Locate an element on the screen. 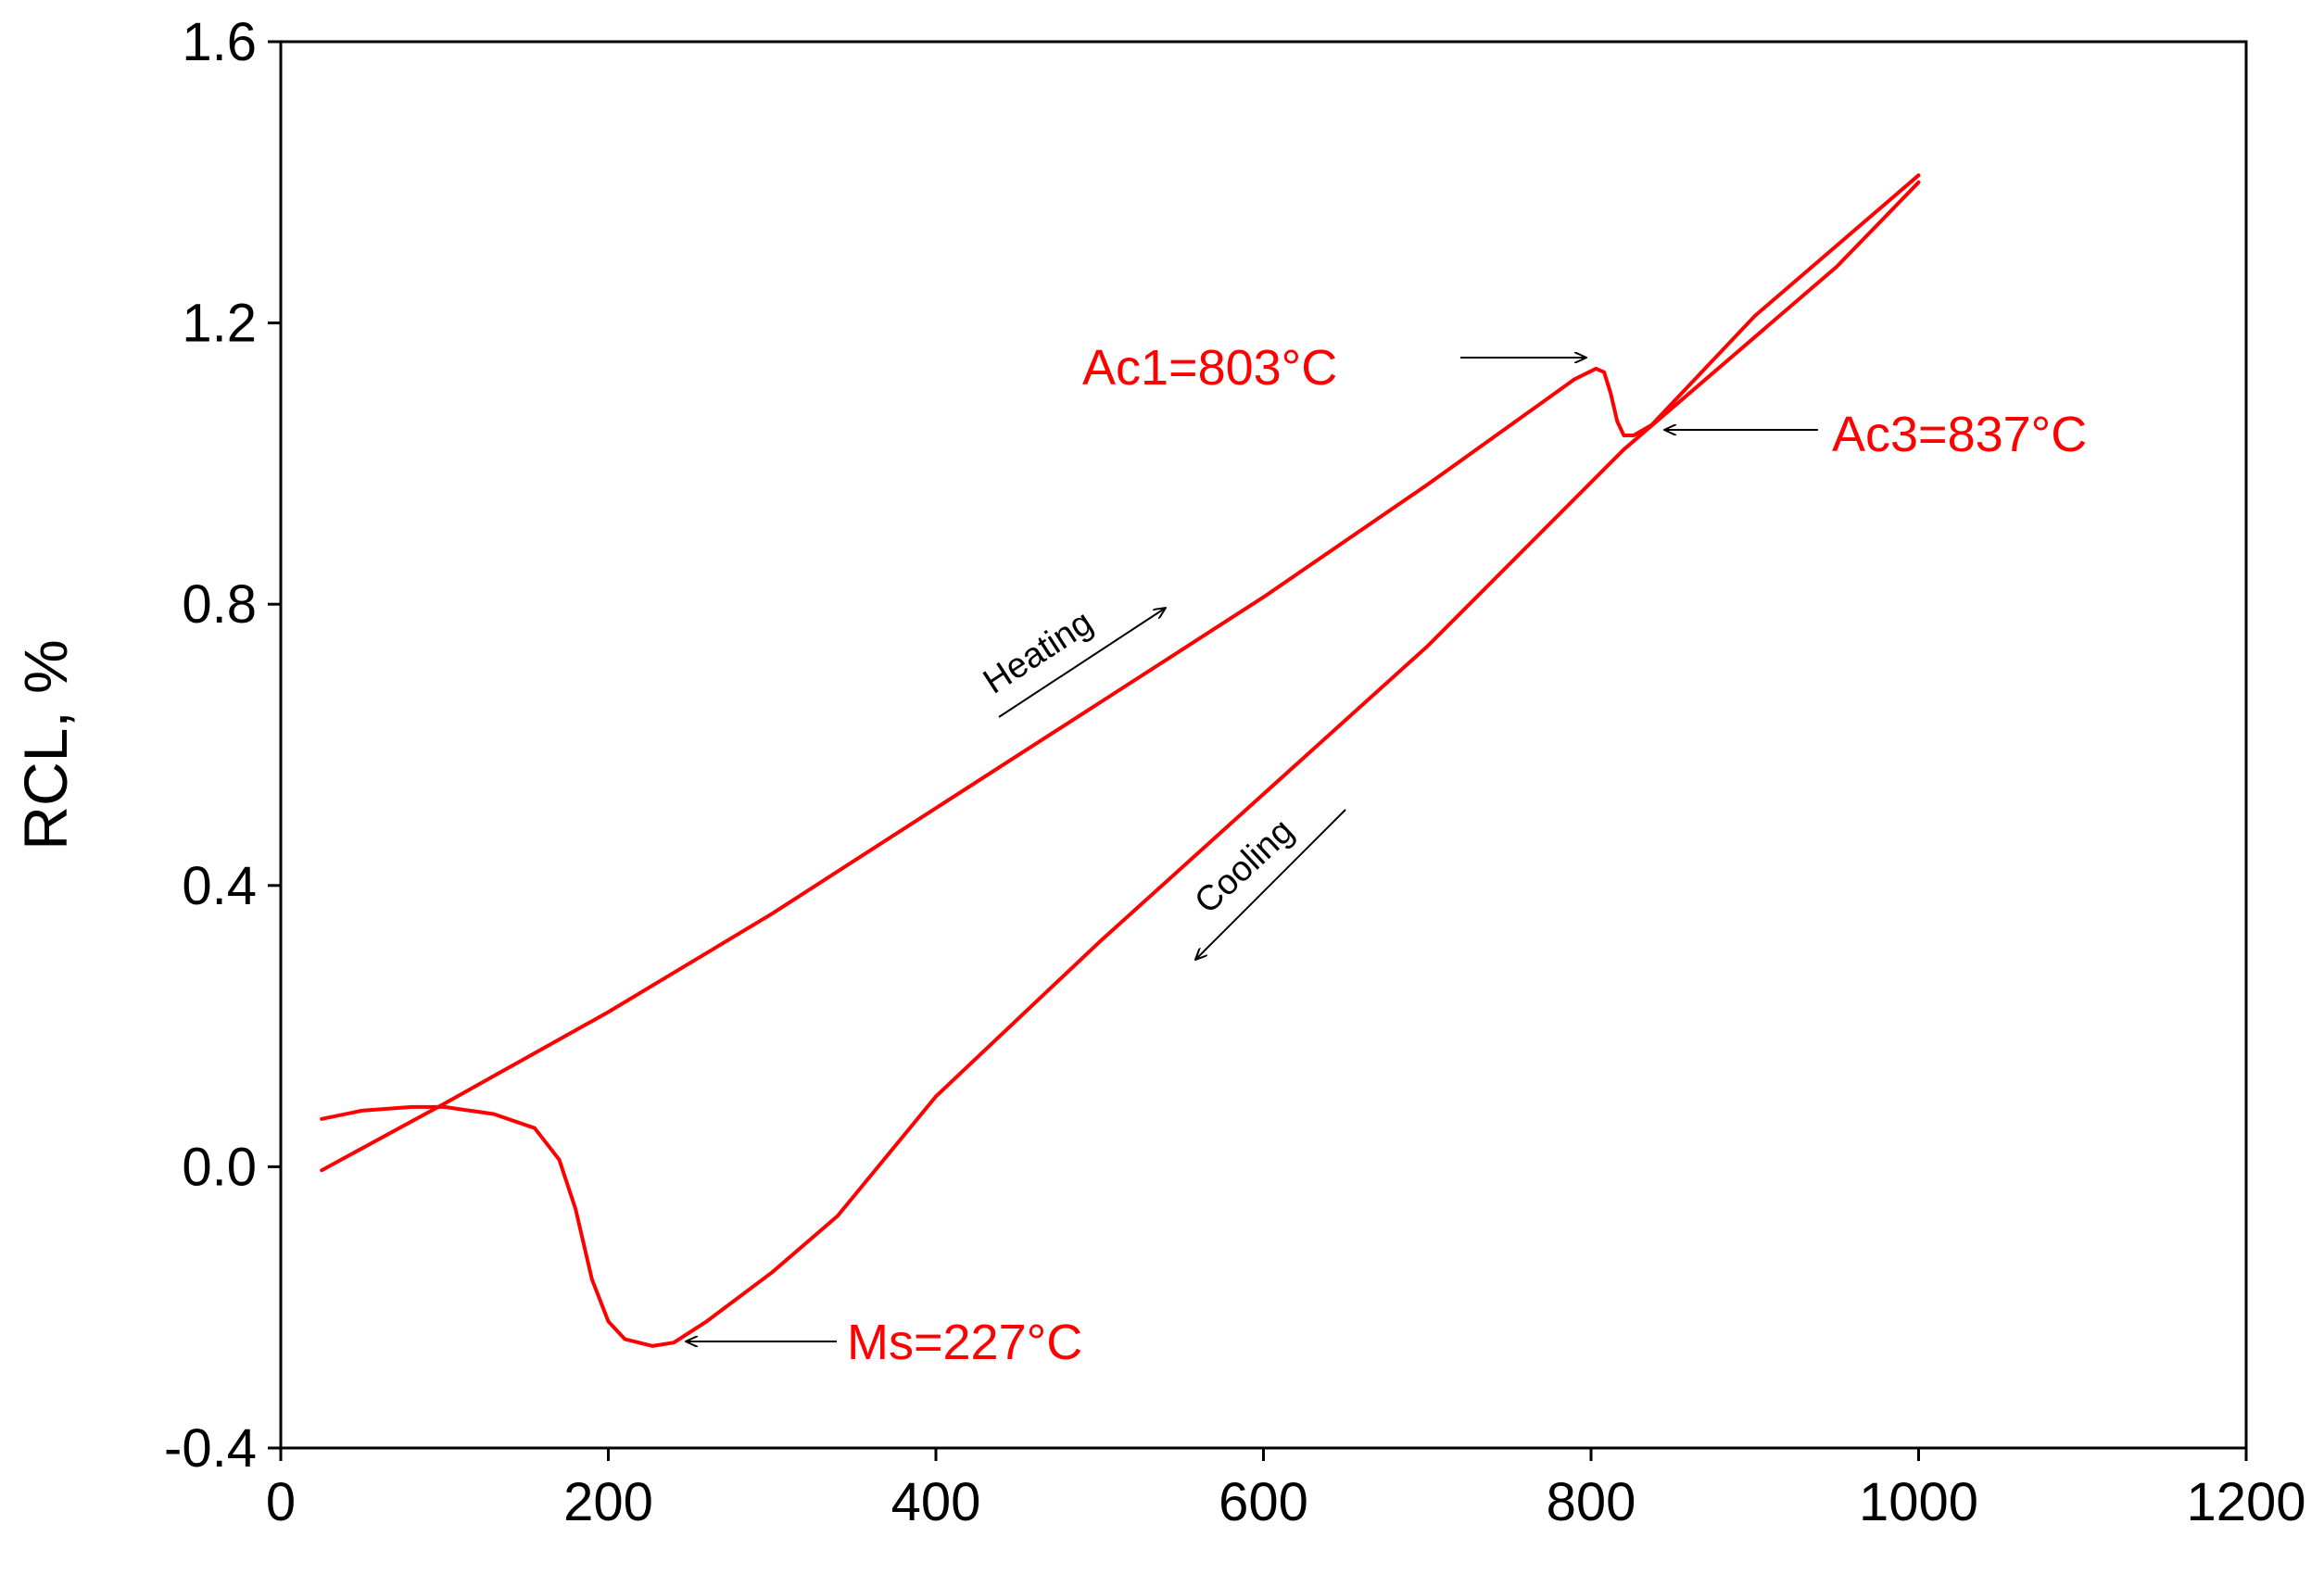  x-tick-label: 800 is located at coordinates (1591, 1502).